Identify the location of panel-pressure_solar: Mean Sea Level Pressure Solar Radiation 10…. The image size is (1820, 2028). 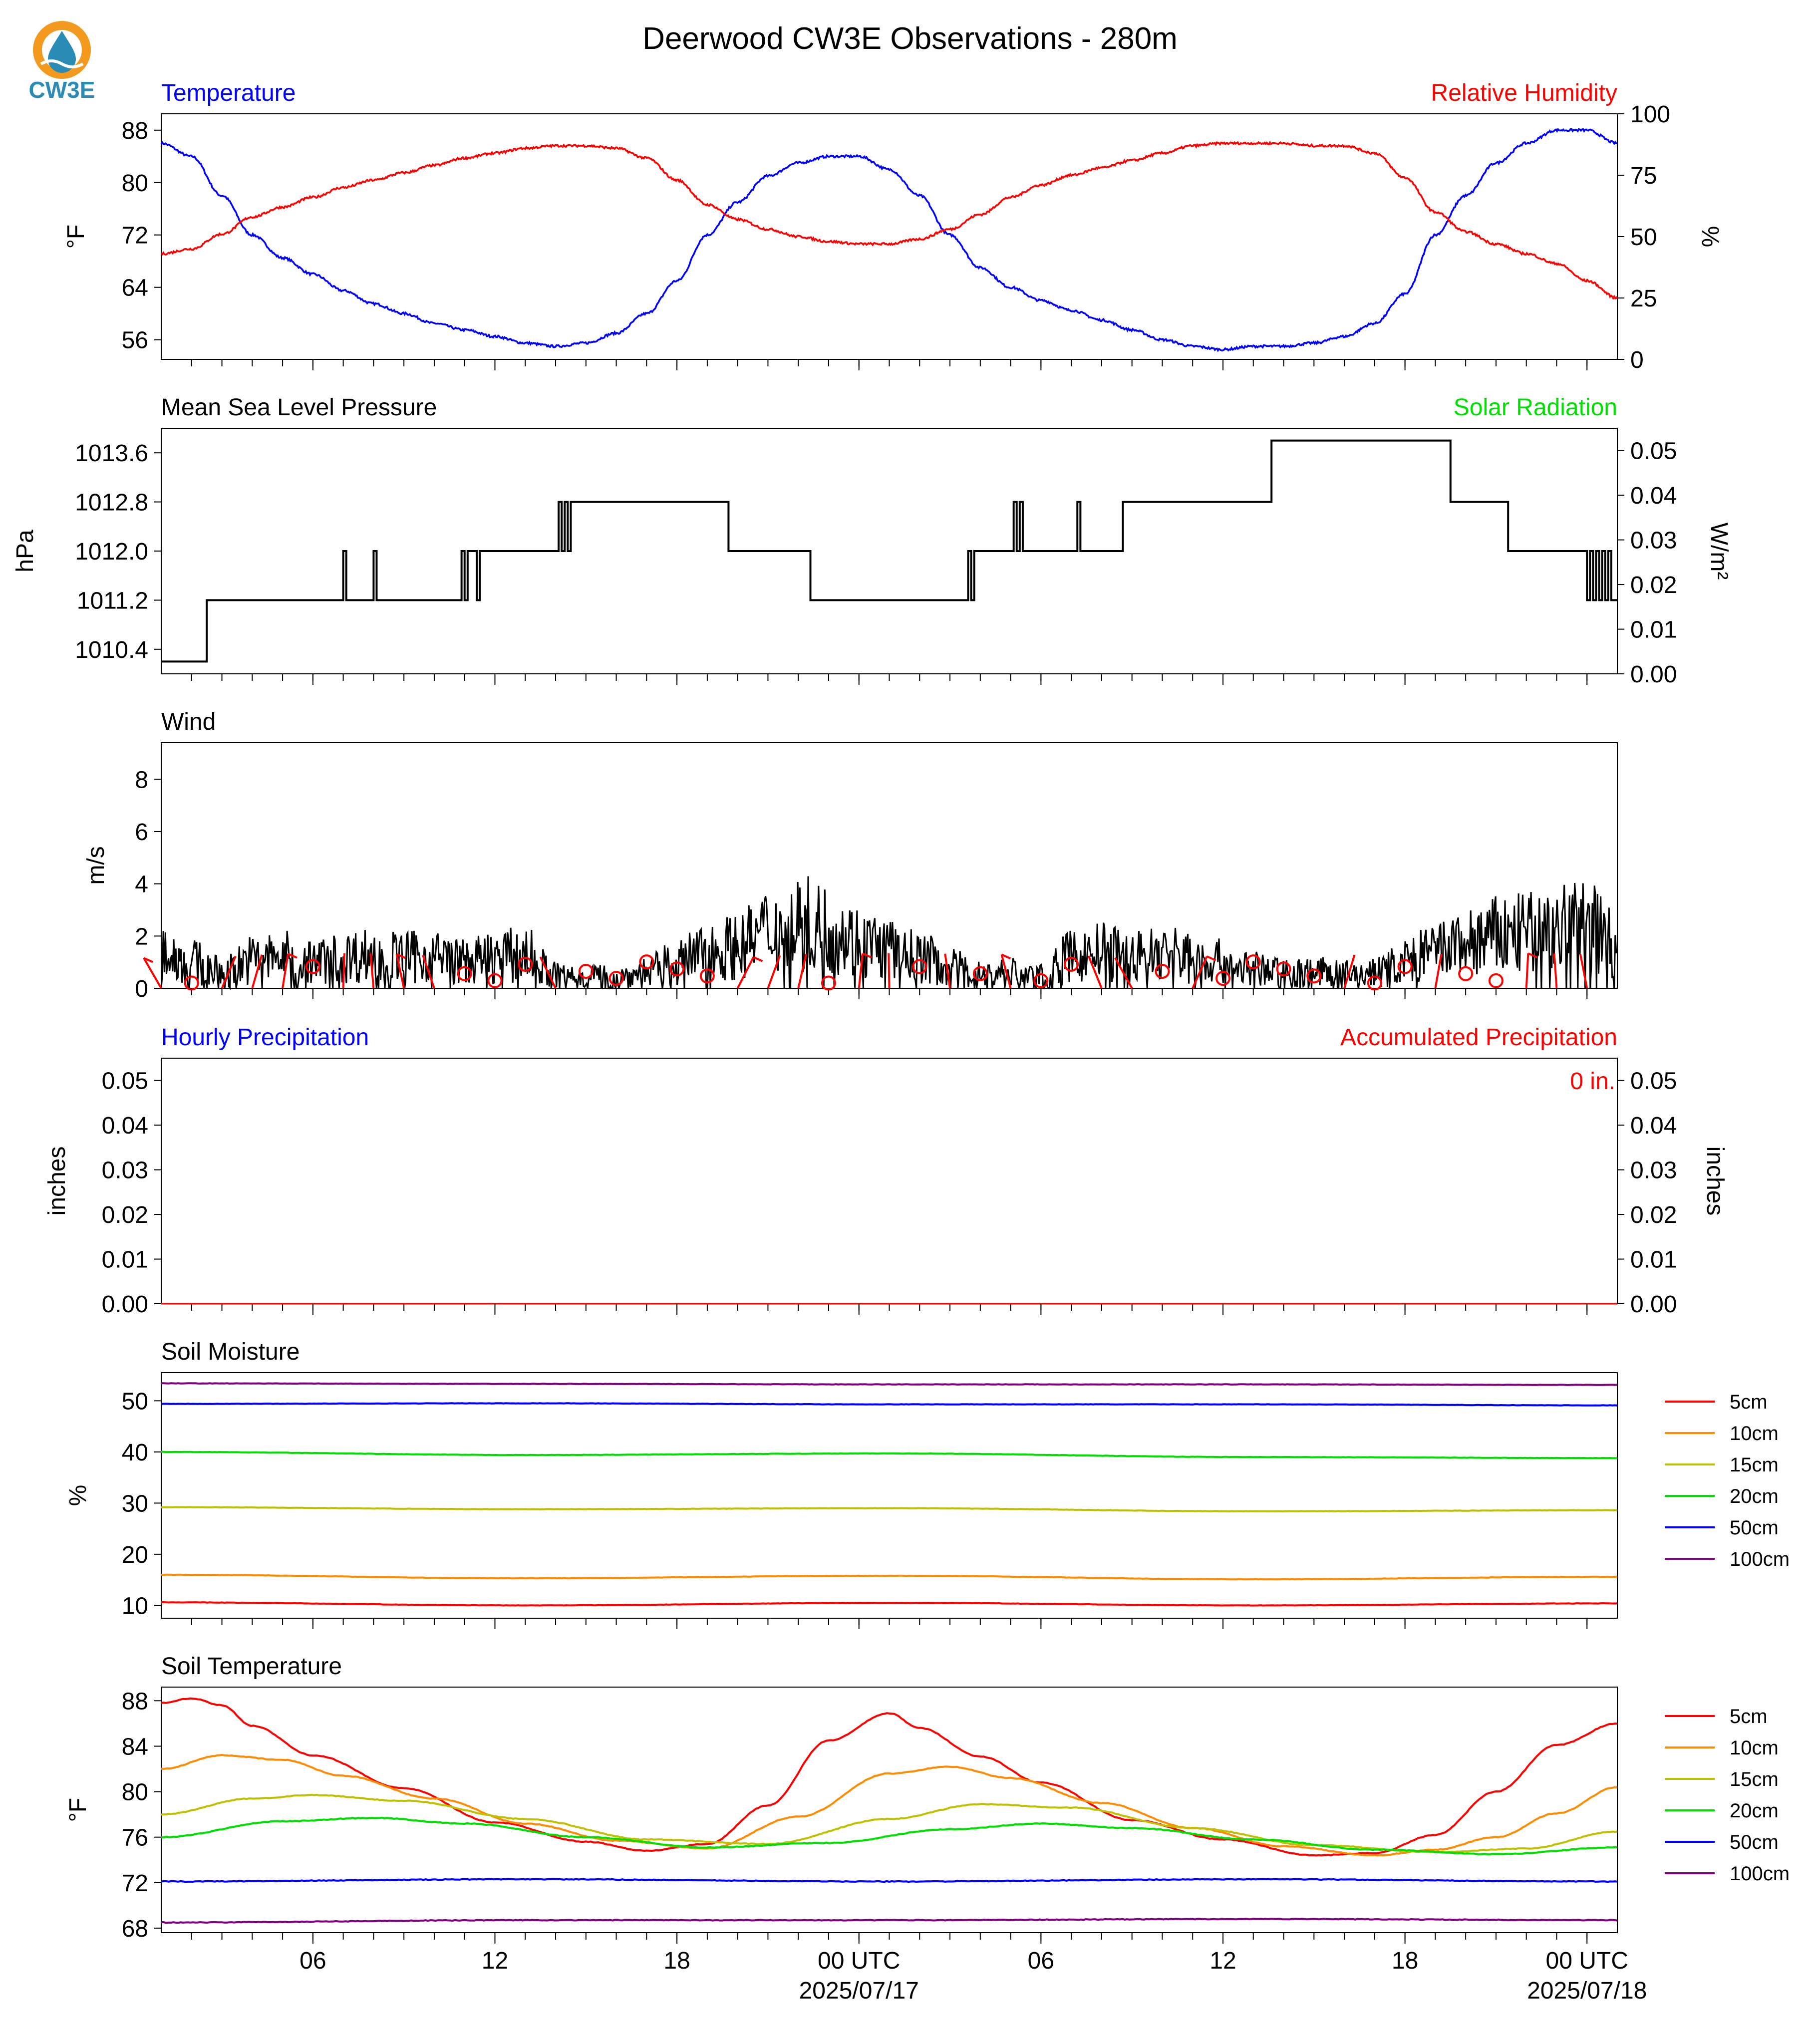
(872, 541).